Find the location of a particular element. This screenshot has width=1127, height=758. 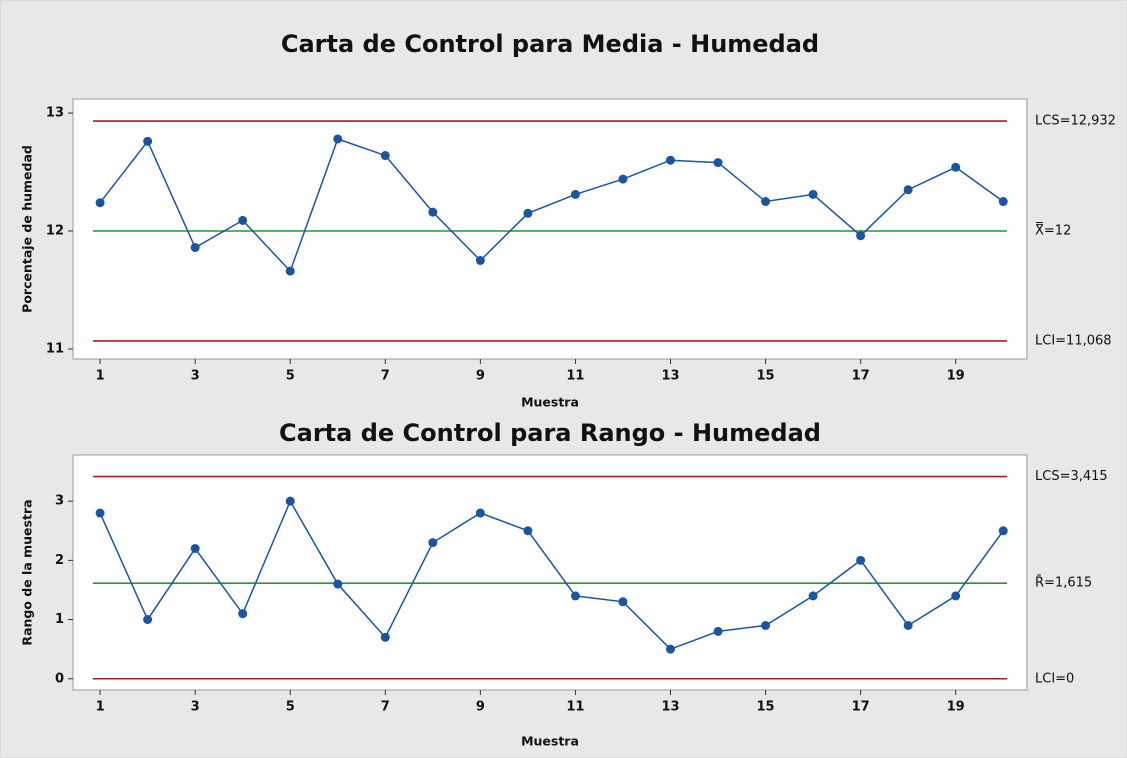

y-tick-label: 2 is located at coordinates (59, 560).